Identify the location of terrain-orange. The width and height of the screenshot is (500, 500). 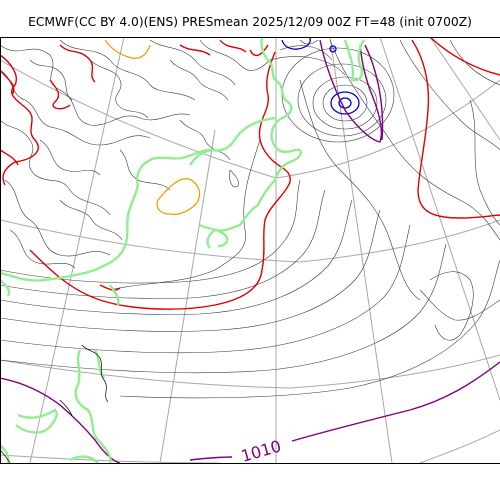
(152, 127).